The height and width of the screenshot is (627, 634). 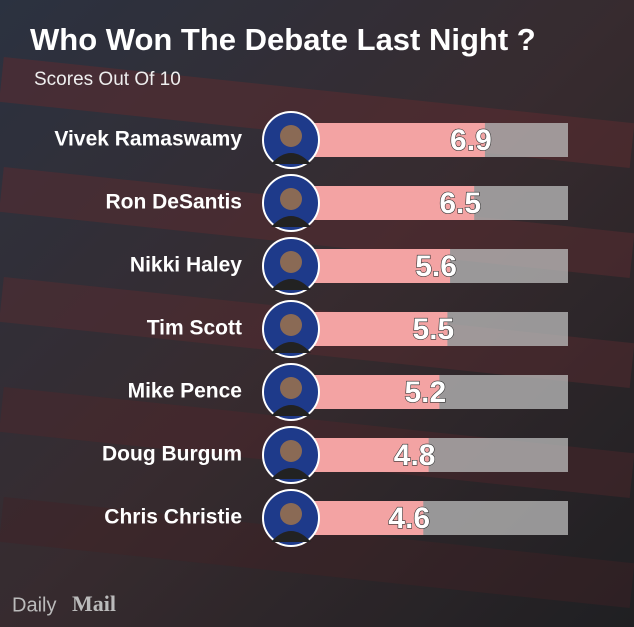 I want to click on logo-mail: Mail, so click(x=94, y=603).